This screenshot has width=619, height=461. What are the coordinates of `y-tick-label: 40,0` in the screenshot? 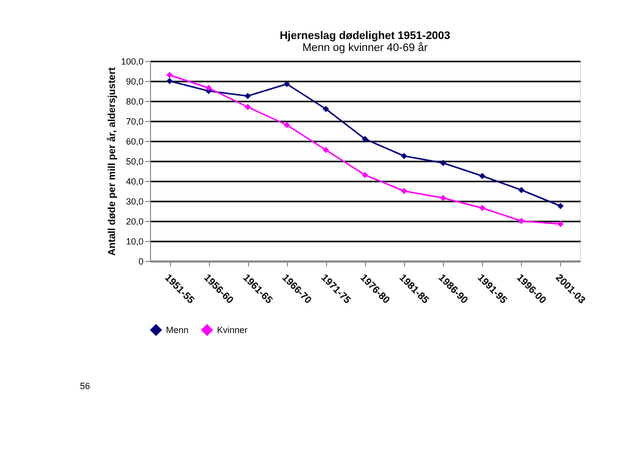 It's located at (135, 181).